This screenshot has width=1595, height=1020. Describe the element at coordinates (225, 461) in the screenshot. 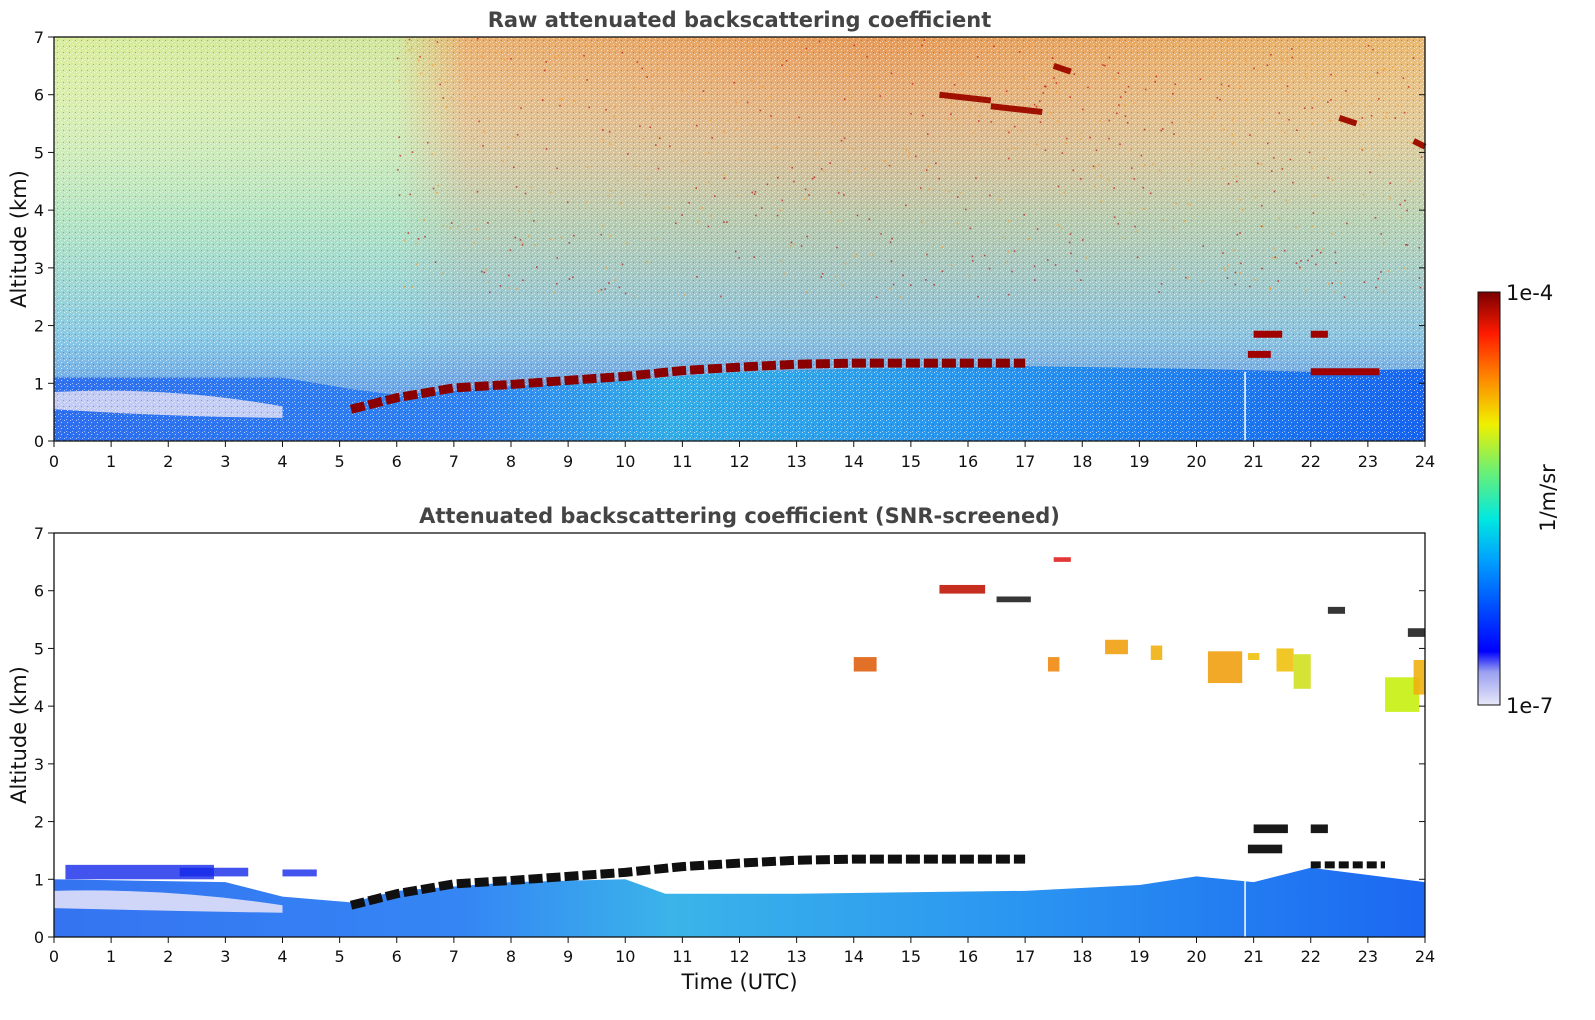

I see `x-tick-label: 3` at that location.